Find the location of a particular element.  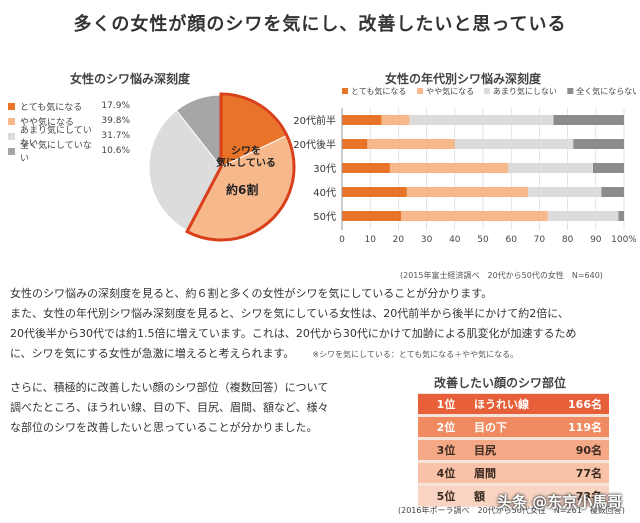

x-tick-label: 100% is located at coordinates (623, 240).